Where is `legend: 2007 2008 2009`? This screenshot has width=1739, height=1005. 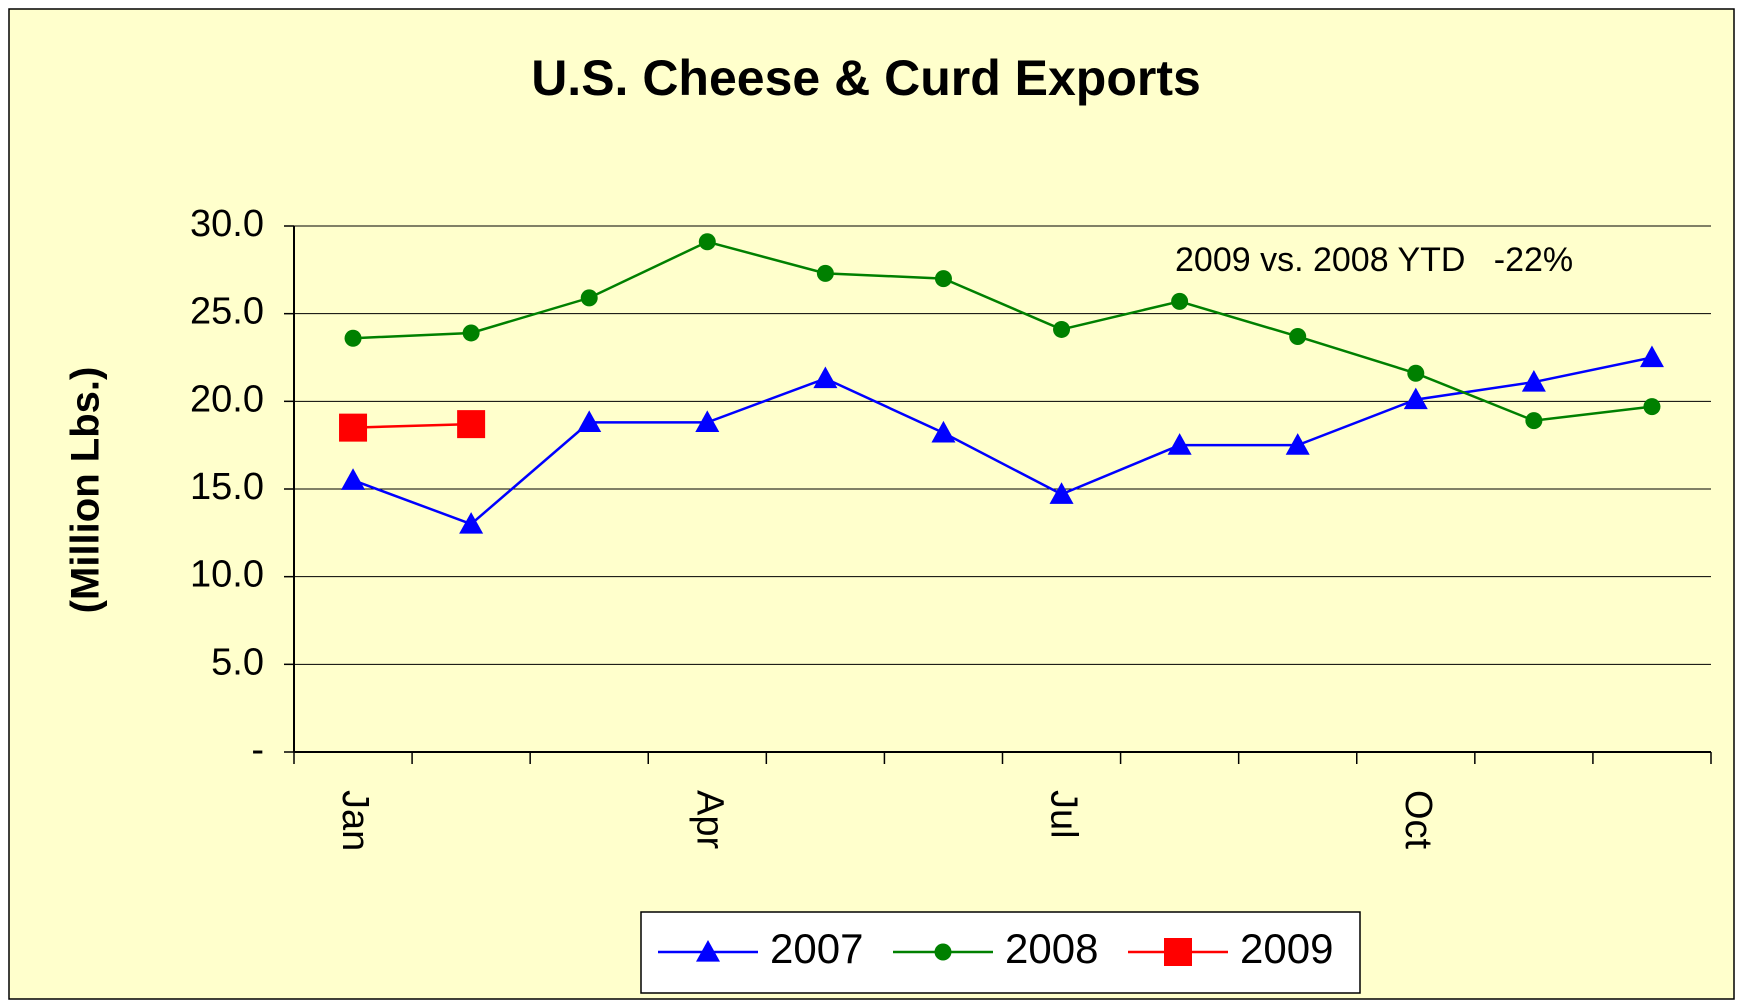 legend: 2007 2008 2009 is located at coordinates (1000, 952).